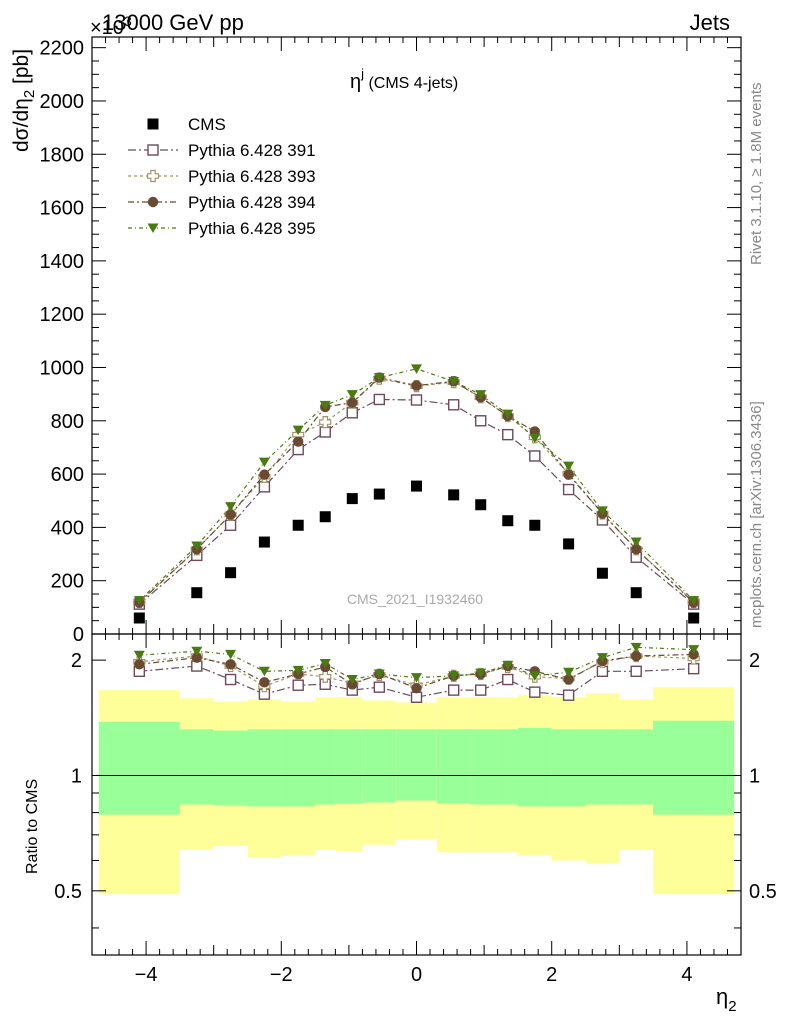  What do you see at coordinates (68, 892) in the screenshot?
I see `ratio-y-tick-label-left: 0.5` at bounding box center [68, 892].